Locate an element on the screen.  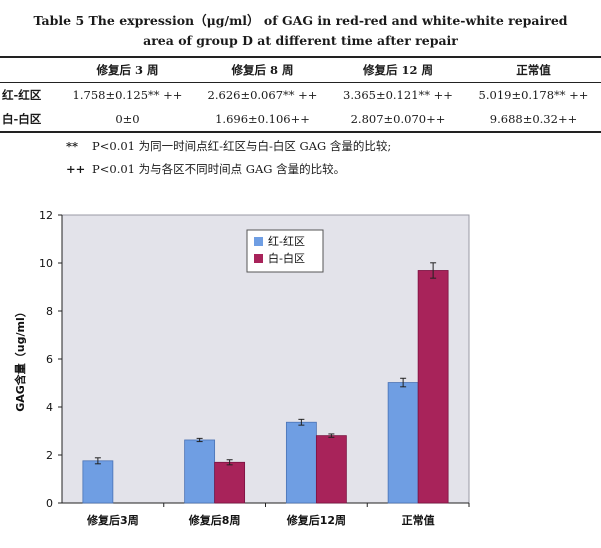
footnote-text: P<0.01 为同一时间点红-红区与白-白区 GAG 含量的比较; is located at coordinates (242, 146).